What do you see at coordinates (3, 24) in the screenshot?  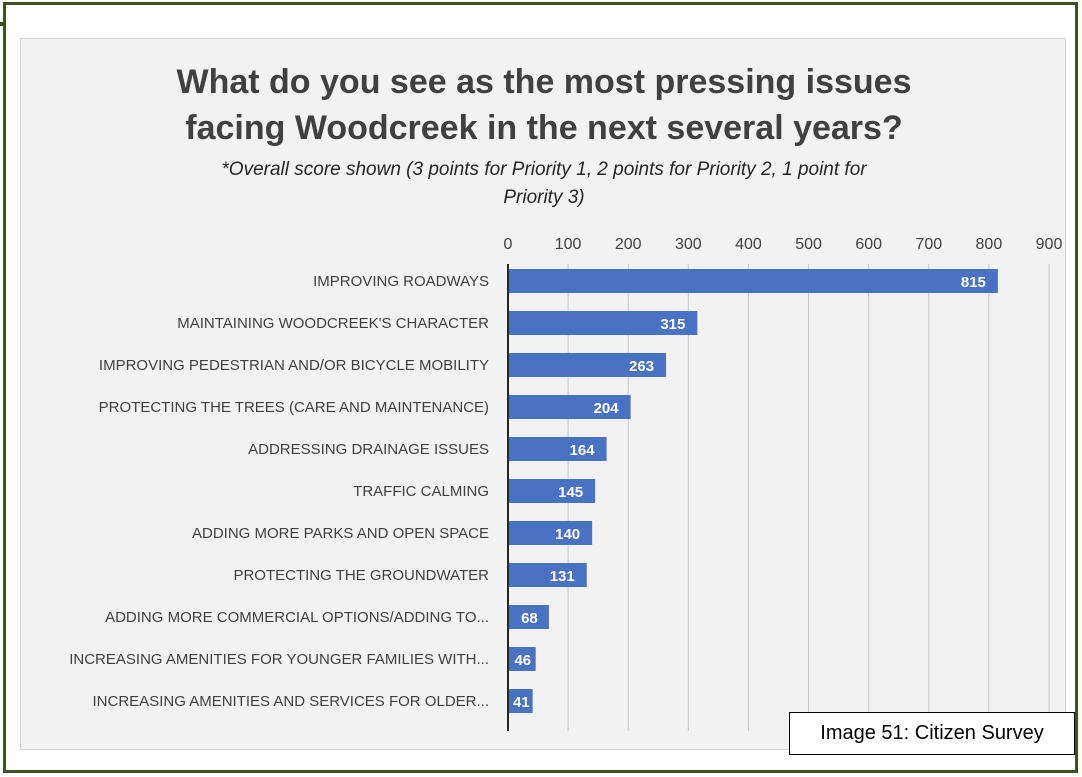 I see `frame-corner-mark` at bounding box center [3, 24].